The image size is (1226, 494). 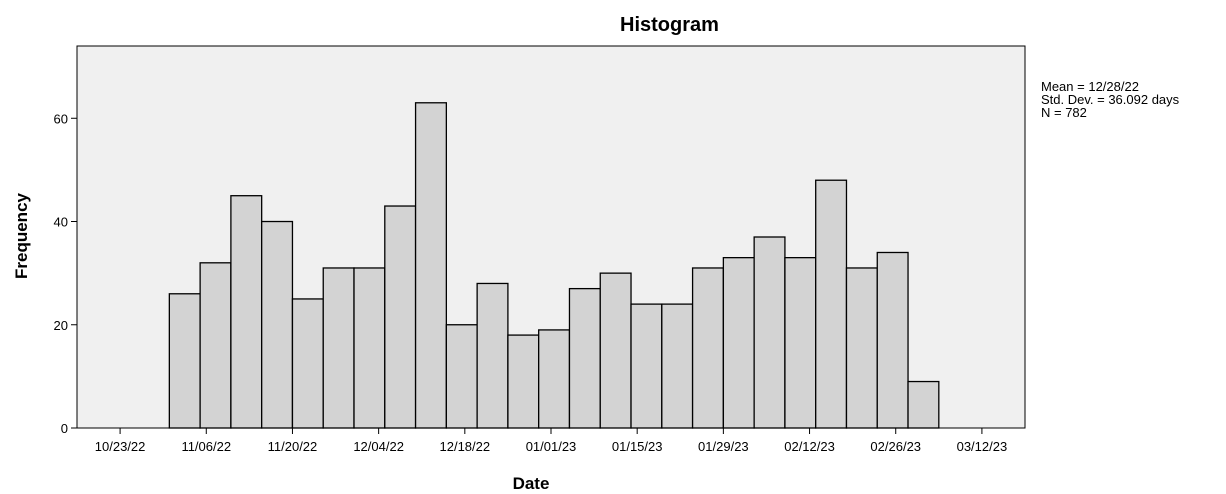 I want to click on x-tick-label: 10/23/22, so click(x=120, y=446).